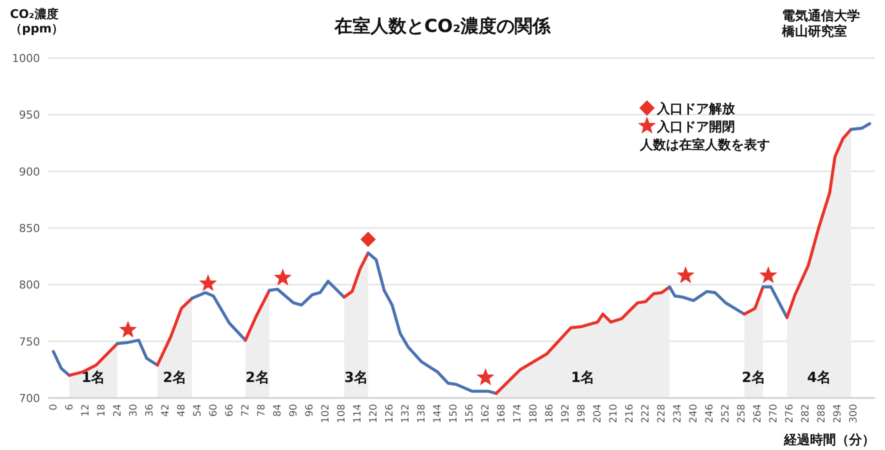  What do you see at coordinates (453, 414) in the screenshot?
I see `x-tick-label: 150` at bounding box center [453, 414].